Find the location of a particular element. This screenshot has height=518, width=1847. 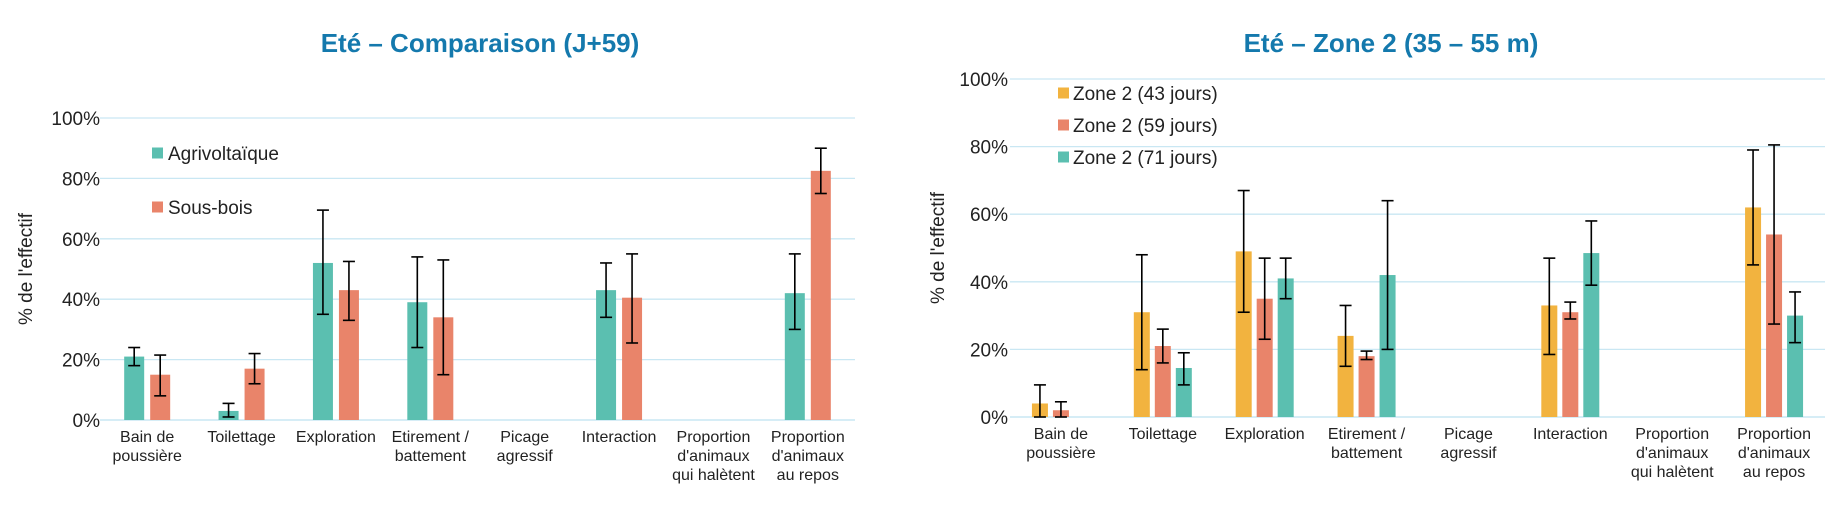

legend-item: Sous-bois is located at coordinates (202, 208).